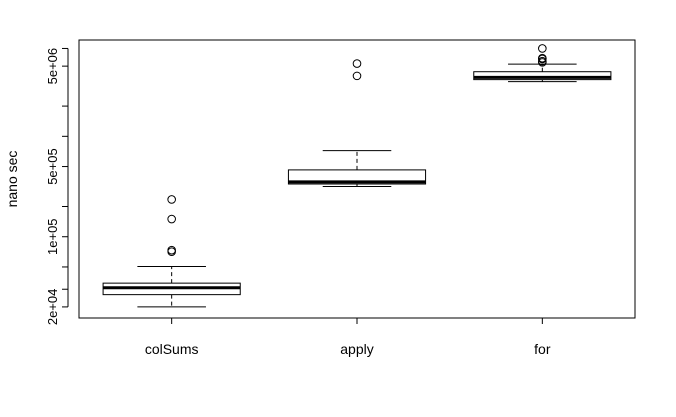 The width and height of the screenshot is (676, 417). I want to click on y-tick-label: 2e+04, so click(52, 307).